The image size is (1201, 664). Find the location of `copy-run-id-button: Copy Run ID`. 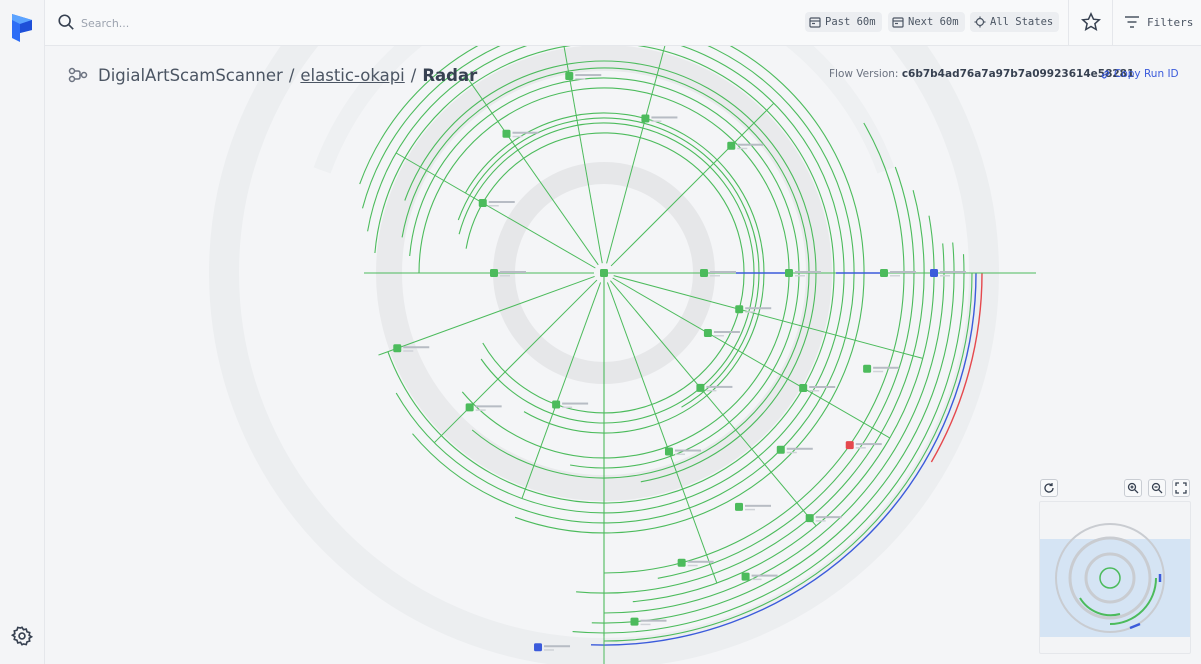

copy-run-id-button: Copy Run ID is located at coordinates (1139, 74).